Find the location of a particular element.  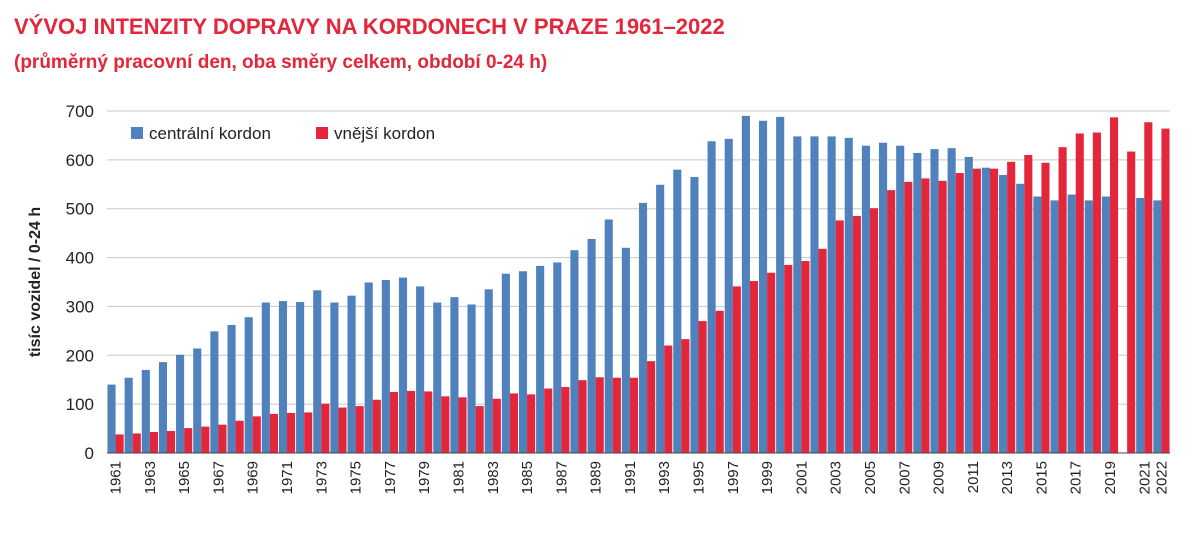

legend-swatch-central is located at coordinates (137, 133).